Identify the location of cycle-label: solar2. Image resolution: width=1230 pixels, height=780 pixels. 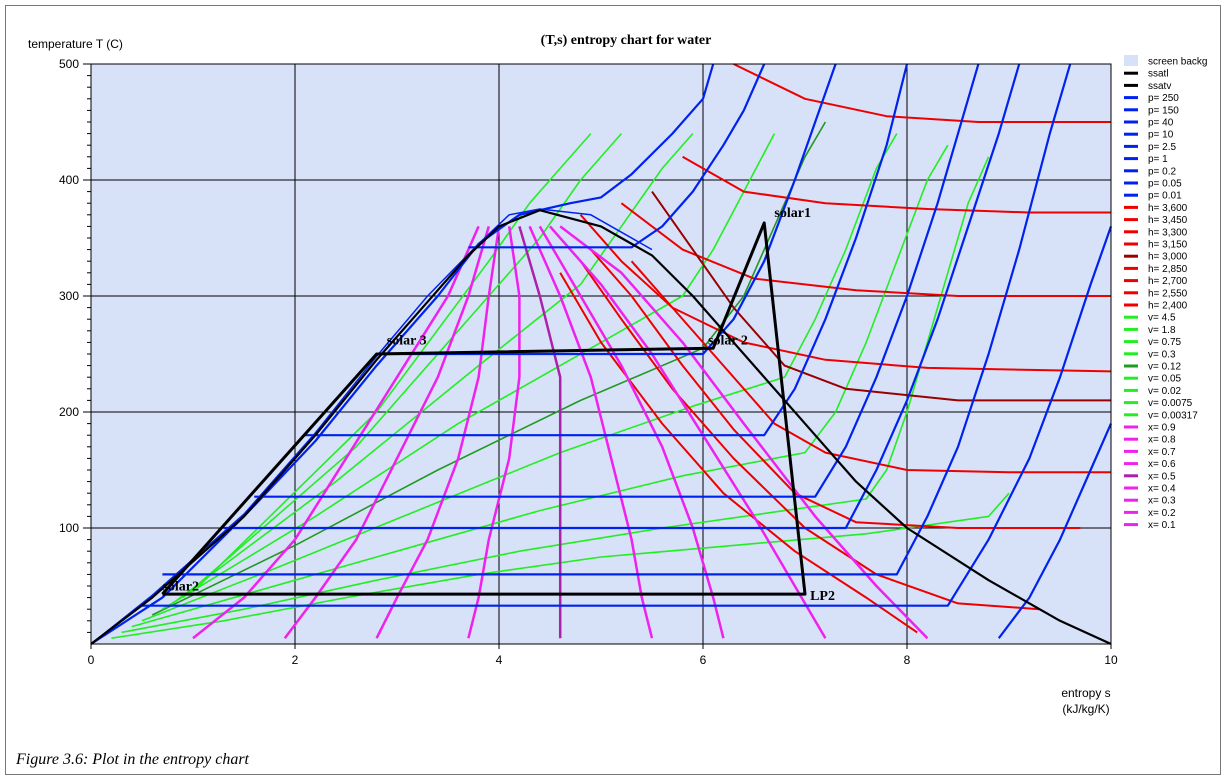
(180, 587).